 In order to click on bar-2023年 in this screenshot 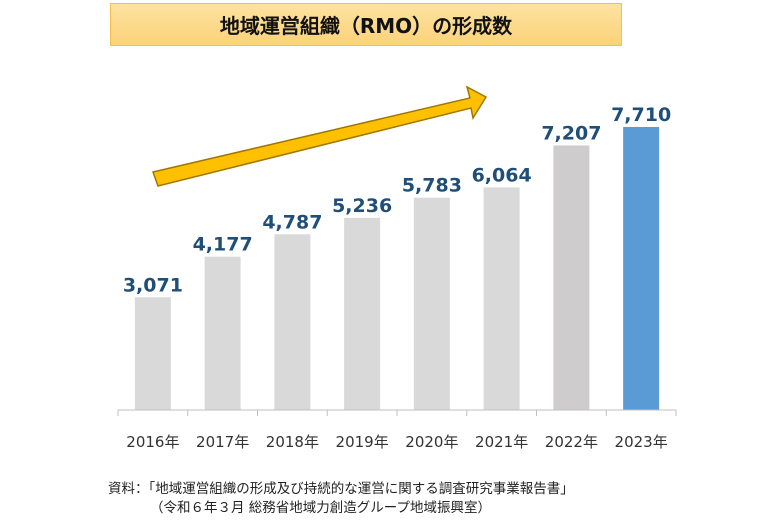, I will do `click(641, 268)`.